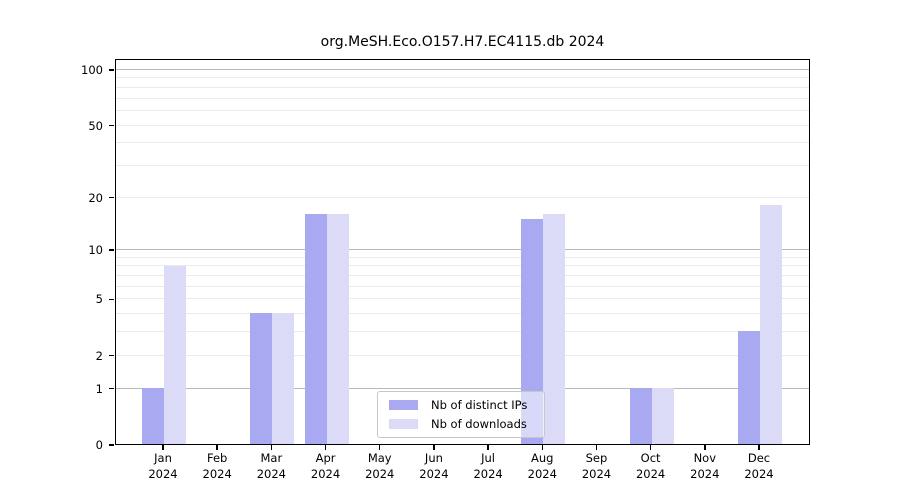 The height and width of the screenshot is (500, 900). What do you see at coordinates (640, 415) in the screenshot?
I see `bar-distinct-ips-oct` at bounding box center [640, 415].